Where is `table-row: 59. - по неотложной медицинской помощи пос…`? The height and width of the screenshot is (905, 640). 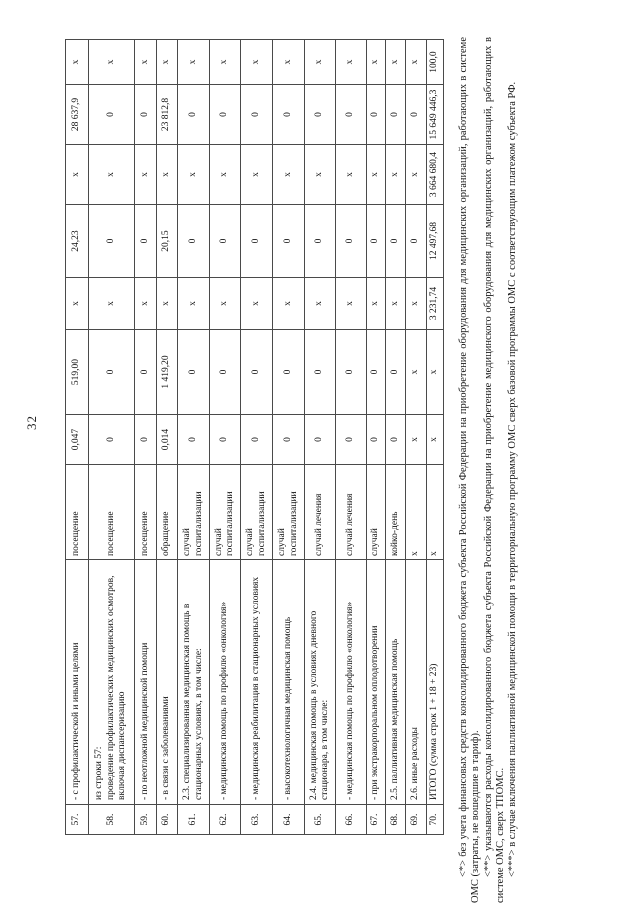
table-row: 59. - по неотложной медицинской помощи пос… is located at coordinates (145, 437).